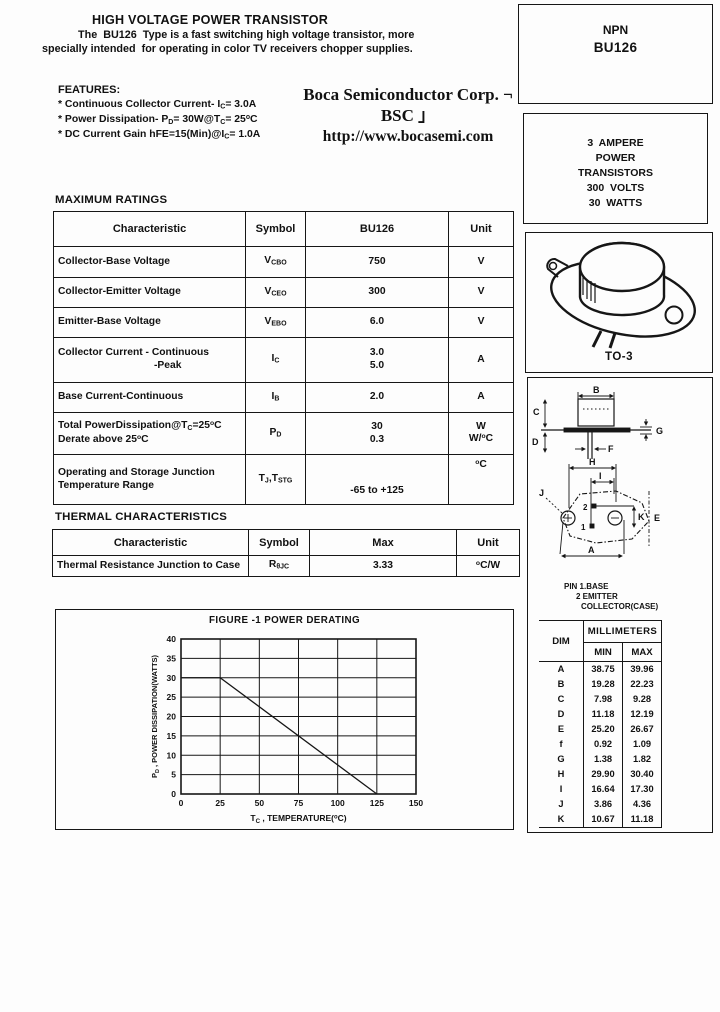  Describe the element at coordinates (611, 449) in the screenshot. I see `dim-label-f: F` at that location.